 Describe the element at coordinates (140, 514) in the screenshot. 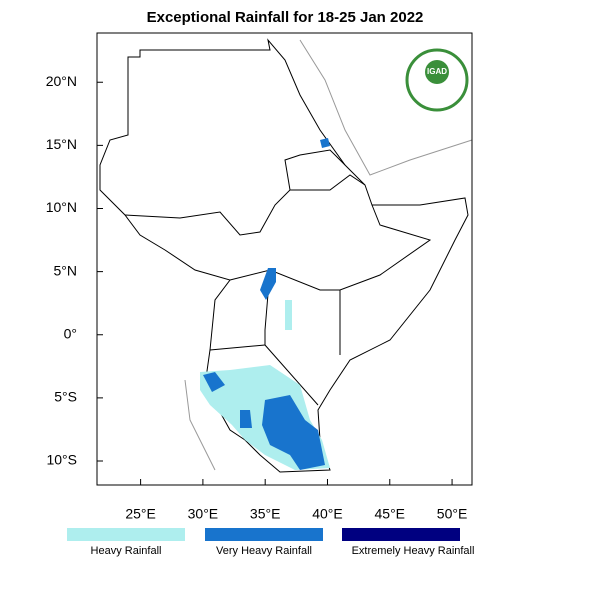

I see `x-tick-label: 25°E` at that location.